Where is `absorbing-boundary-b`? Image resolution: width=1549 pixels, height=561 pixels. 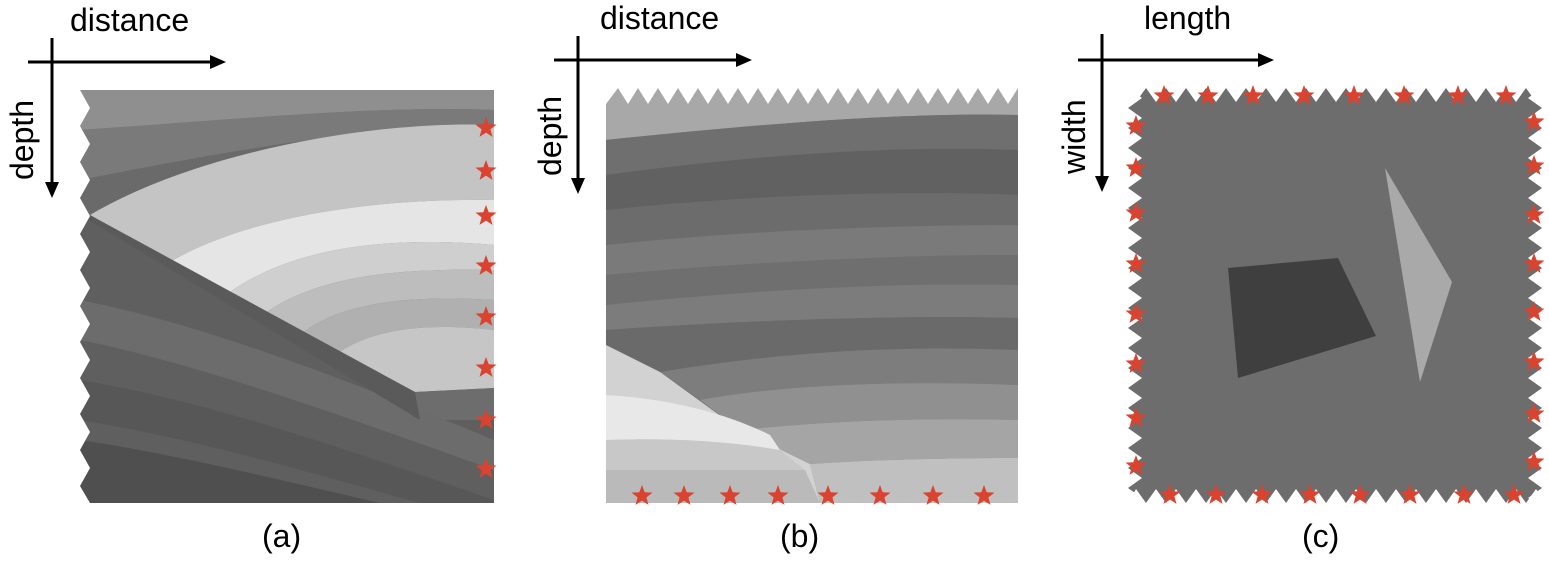 absorbing-boundary-b is located at coordinates (812, 94).